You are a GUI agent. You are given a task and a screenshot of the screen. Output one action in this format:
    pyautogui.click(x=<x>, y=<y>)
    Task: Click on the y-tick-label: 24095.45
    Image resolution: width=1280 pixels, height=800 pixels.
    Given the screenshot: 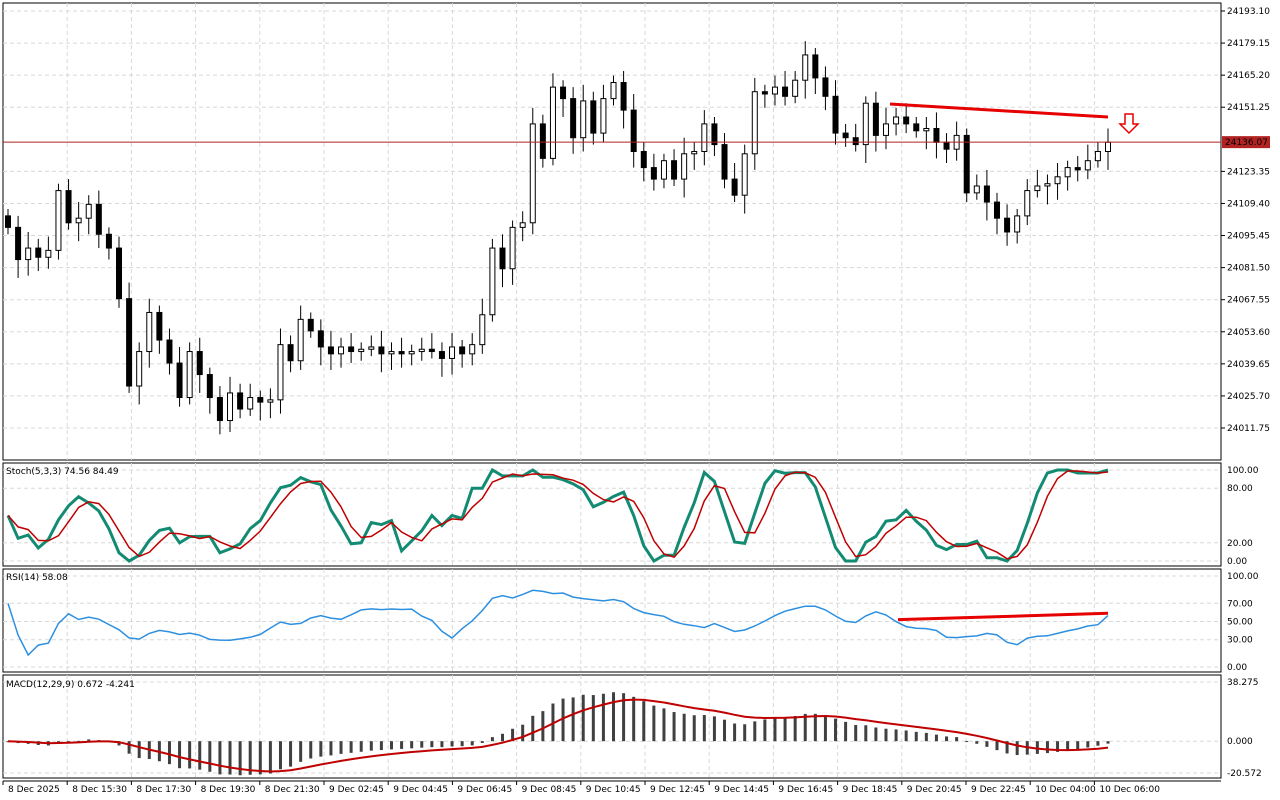 What is the action you would take?
    pyautogui.click(x=1248, y=237)
    